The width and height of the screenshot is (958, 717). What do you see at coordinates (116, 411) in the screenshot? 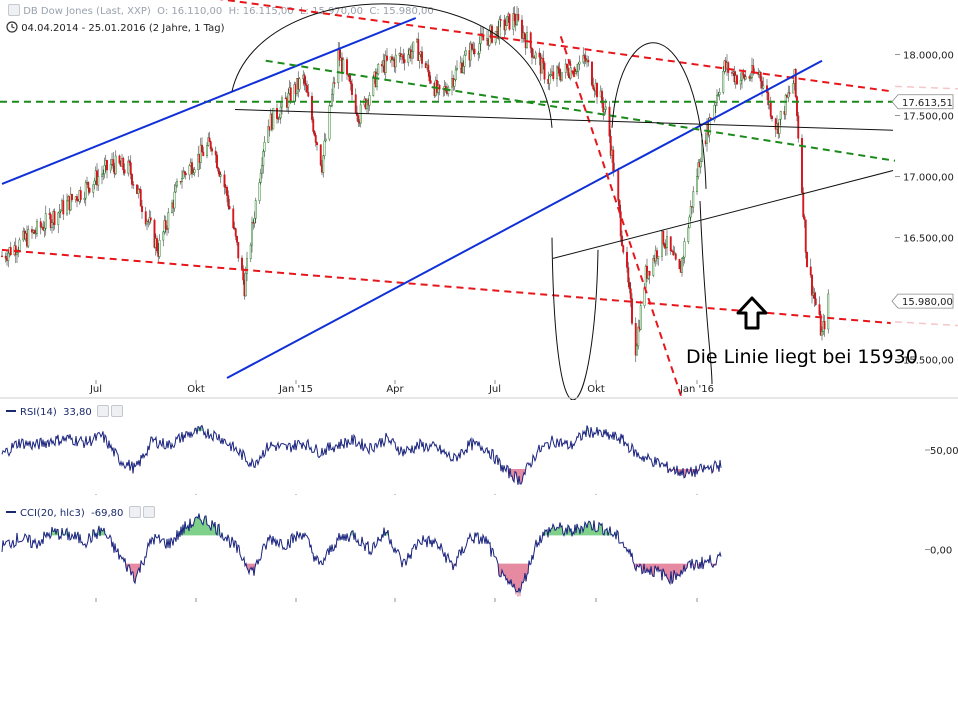
I see `close-icon` at bounding box center [116, 411].